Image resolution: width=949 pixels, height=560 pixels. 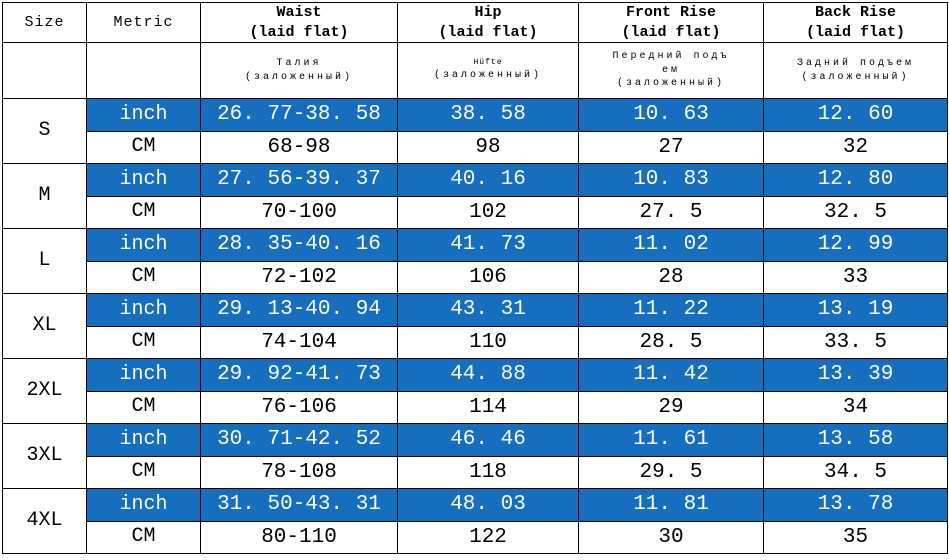 I want to click on cell-front-rise-inch: 11. 02, so click(x=671, y=245).